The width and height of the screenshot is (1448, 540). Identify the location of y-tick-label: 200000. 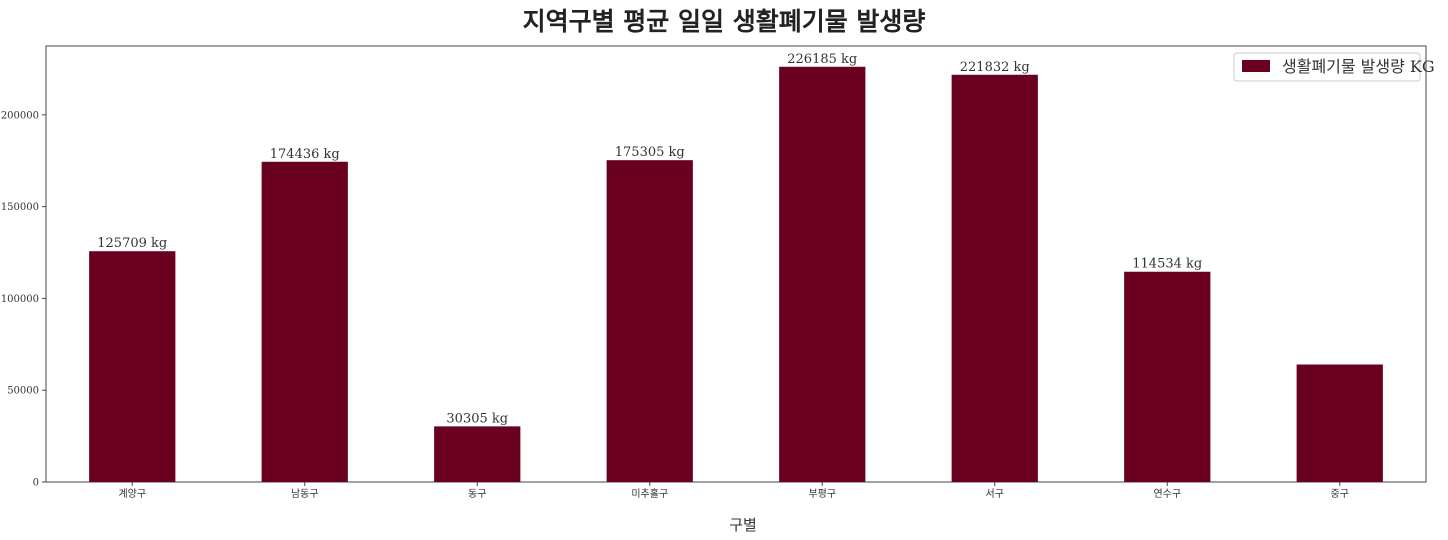
(20, 115).